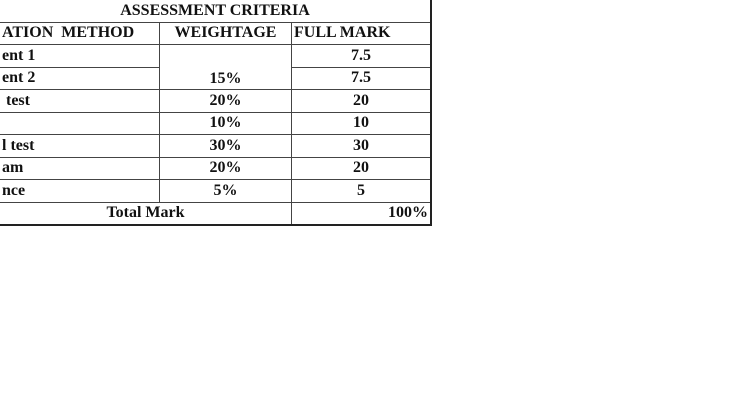 The image size is (740, 416). I want to click on method-cell: ent 2, so click(80, 78).